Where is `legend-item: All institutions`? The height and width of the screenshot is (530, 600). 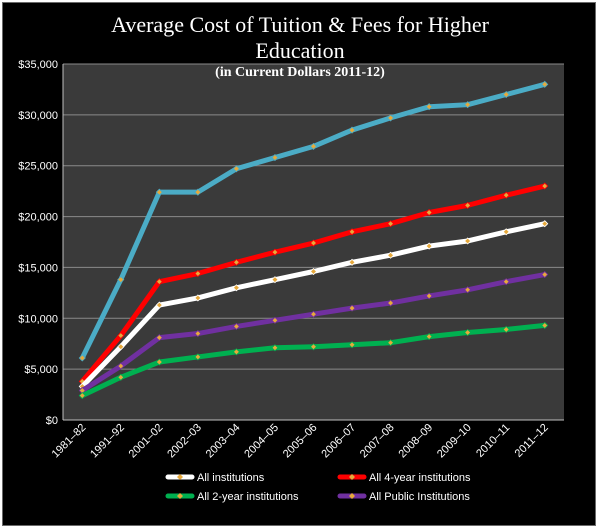
legend-item: All institutions is located at coordinates (215, 478).